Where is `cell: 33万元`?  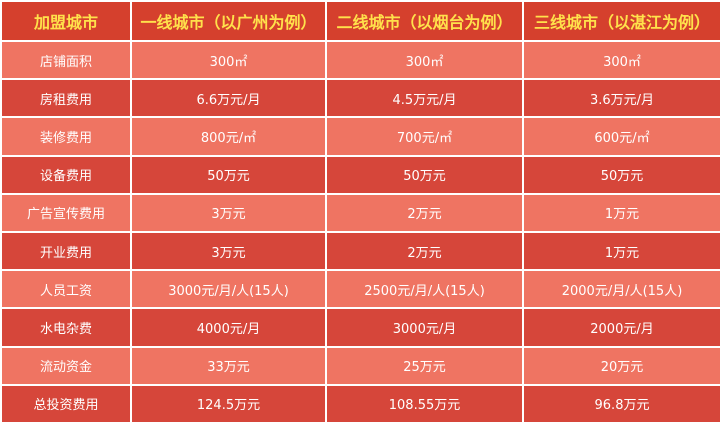
cell: 33万元 is located at coordinates (228, 365).